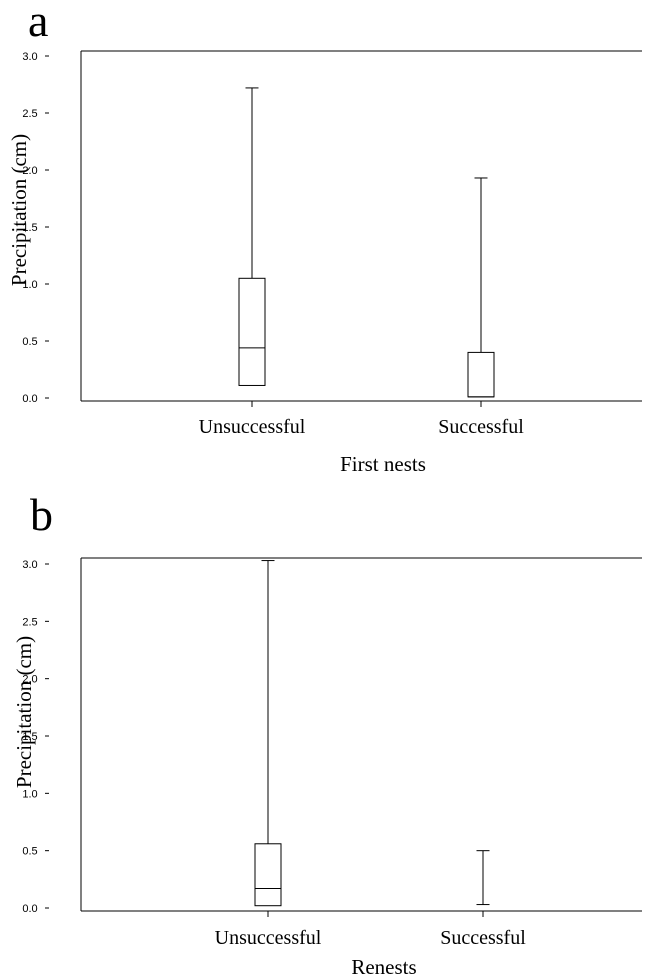 Image resolution: width=645 pixels, height=977 pixels. What do you see at coordinates (383, 966) in the screenshot?
I see `x-axis-title: Renests` at bounding box center [383, 966].